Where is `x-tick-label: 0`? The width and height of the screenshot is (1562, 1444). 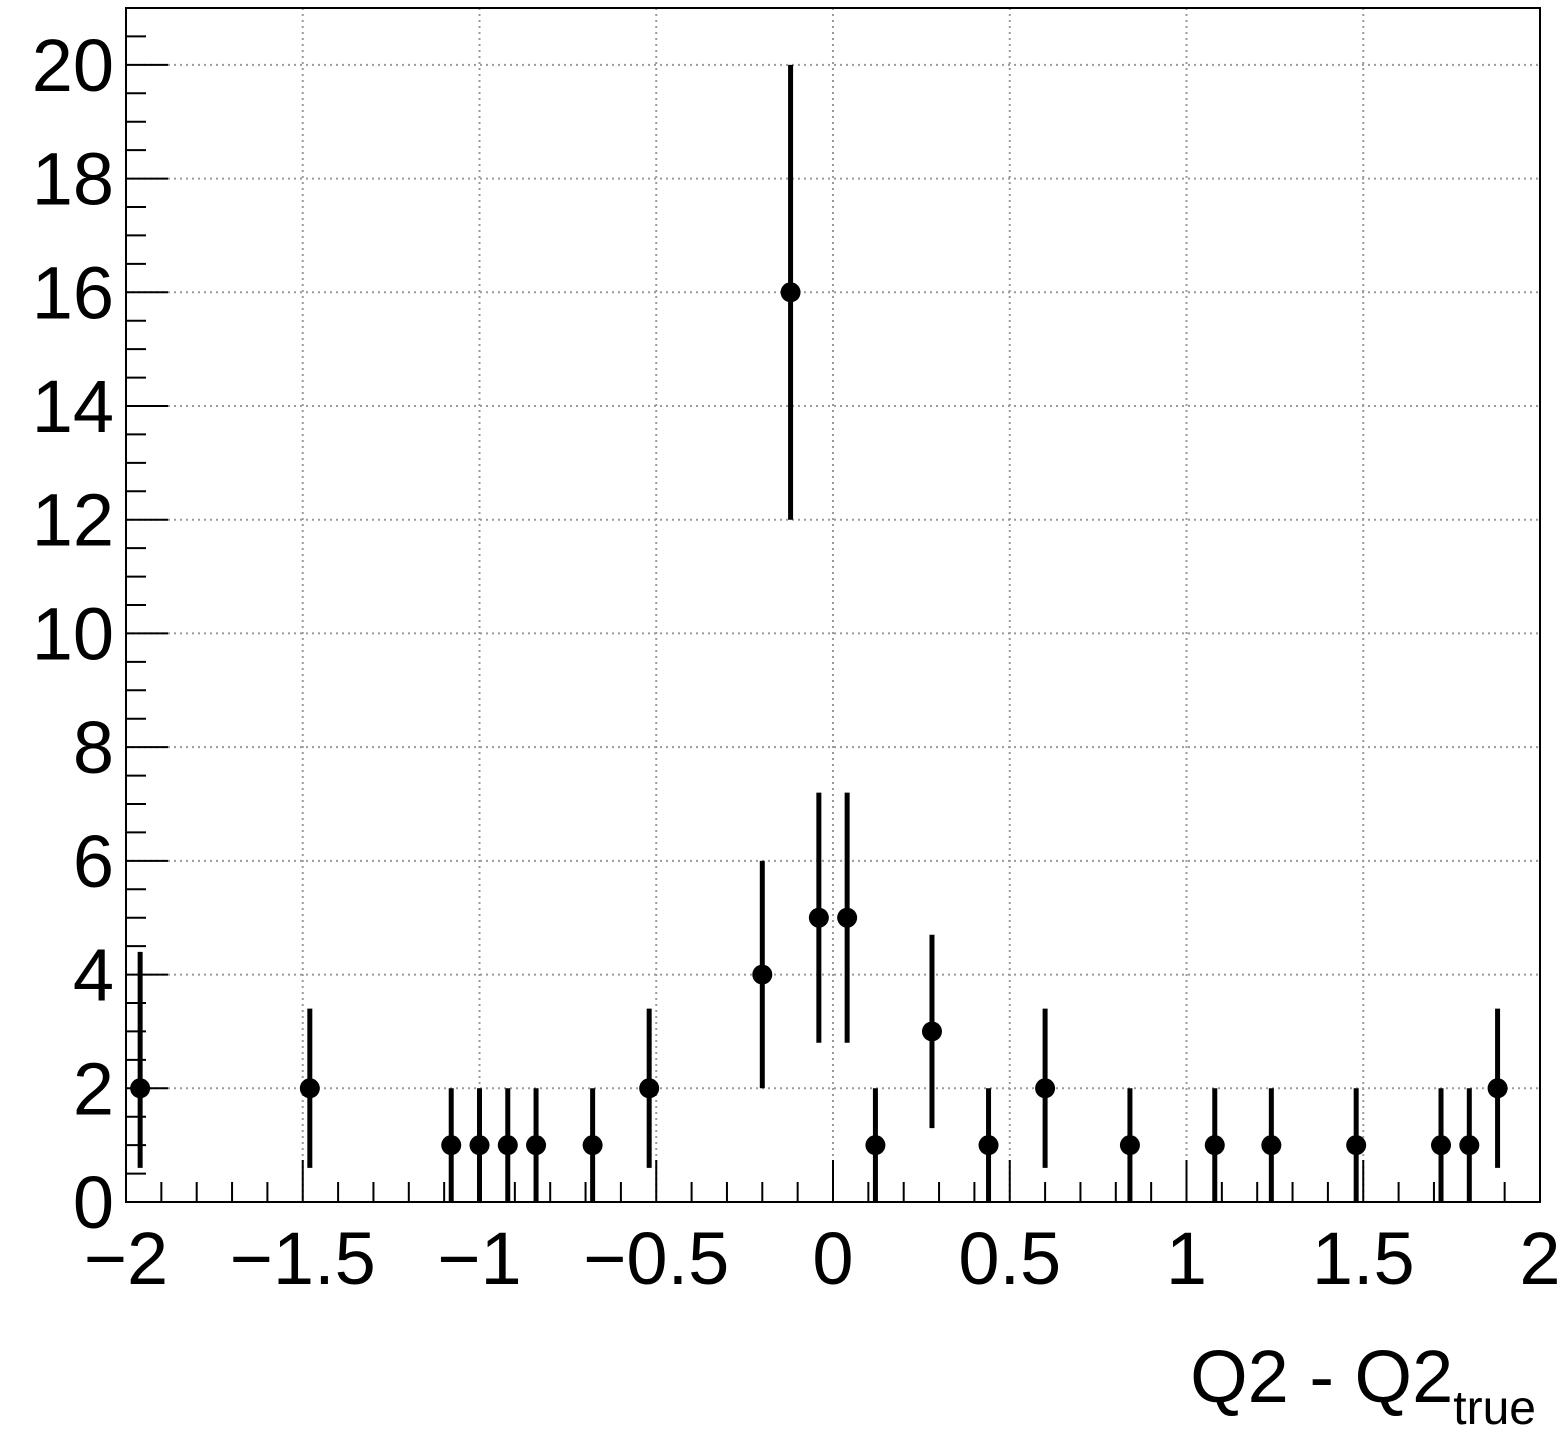
x-tick-label: 0 is located at coordinates (832, 1258).